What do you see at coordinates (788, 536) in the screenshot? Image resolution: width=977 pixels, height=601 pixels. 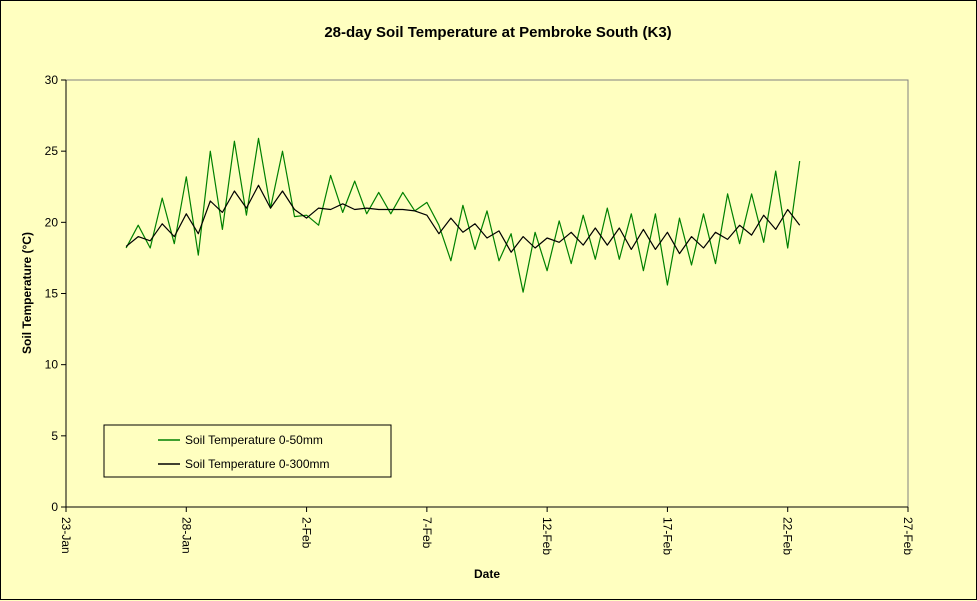 I see `x-tick-label: 22-Feb` at bounding box center [788, 536].